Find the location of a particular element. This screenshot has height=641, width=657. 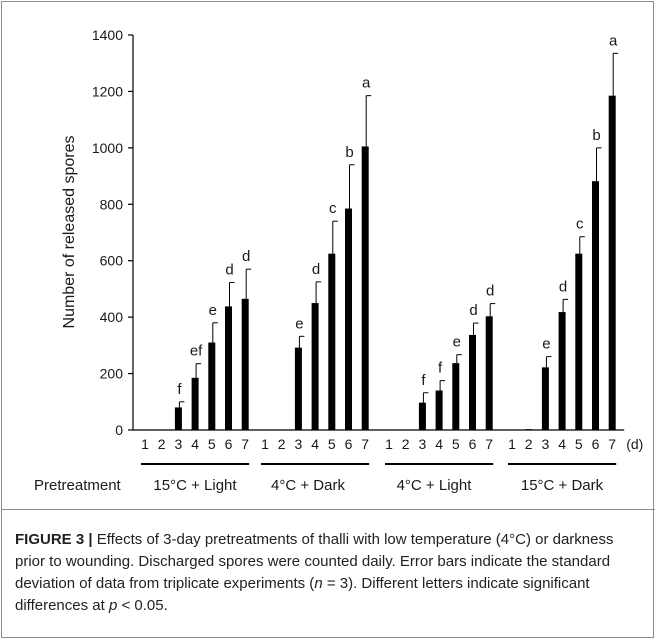

group-prefix-label: Pretreatment is located at coordinates (78, 485).